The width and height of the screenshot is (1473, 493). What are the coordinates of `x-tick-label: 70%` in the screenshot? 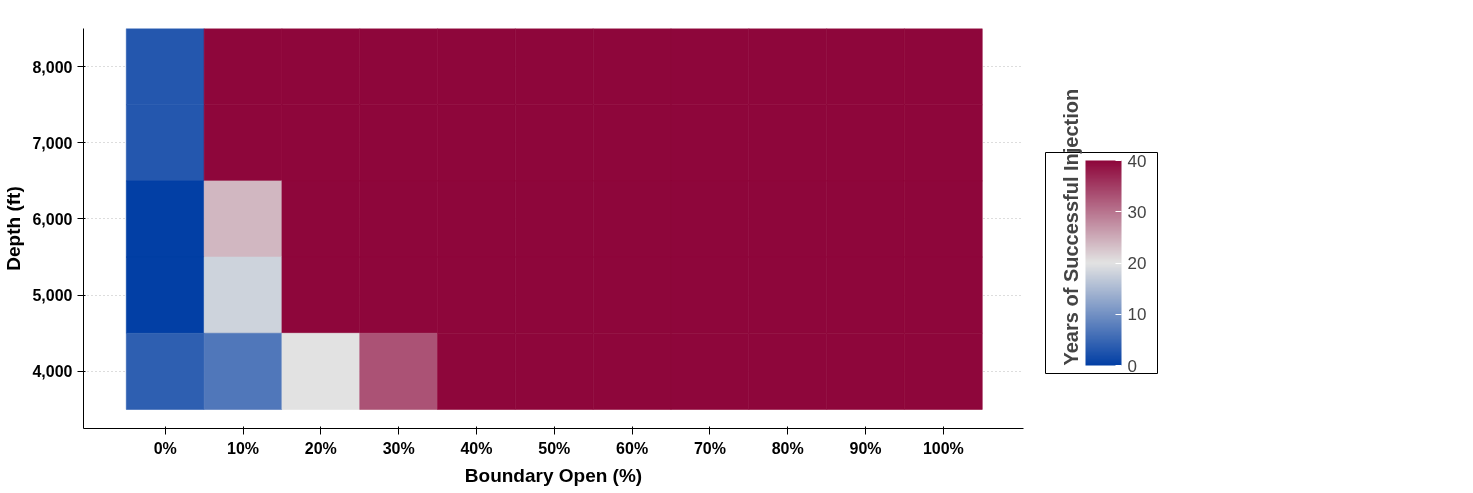 It's located at (709, 448).